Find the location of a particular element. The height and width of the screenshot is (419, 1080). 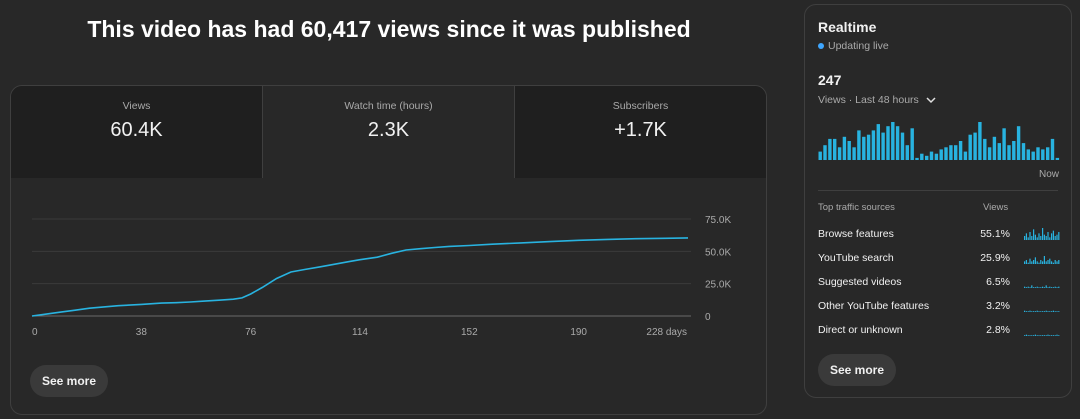

tab-label: Watch time (hours) is located at coordinates (388, 106).